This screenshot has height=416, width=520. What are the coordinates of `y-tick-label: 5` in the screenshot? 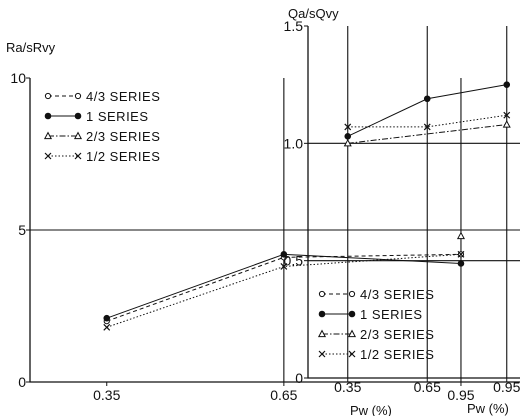 It's located at (22, 230).